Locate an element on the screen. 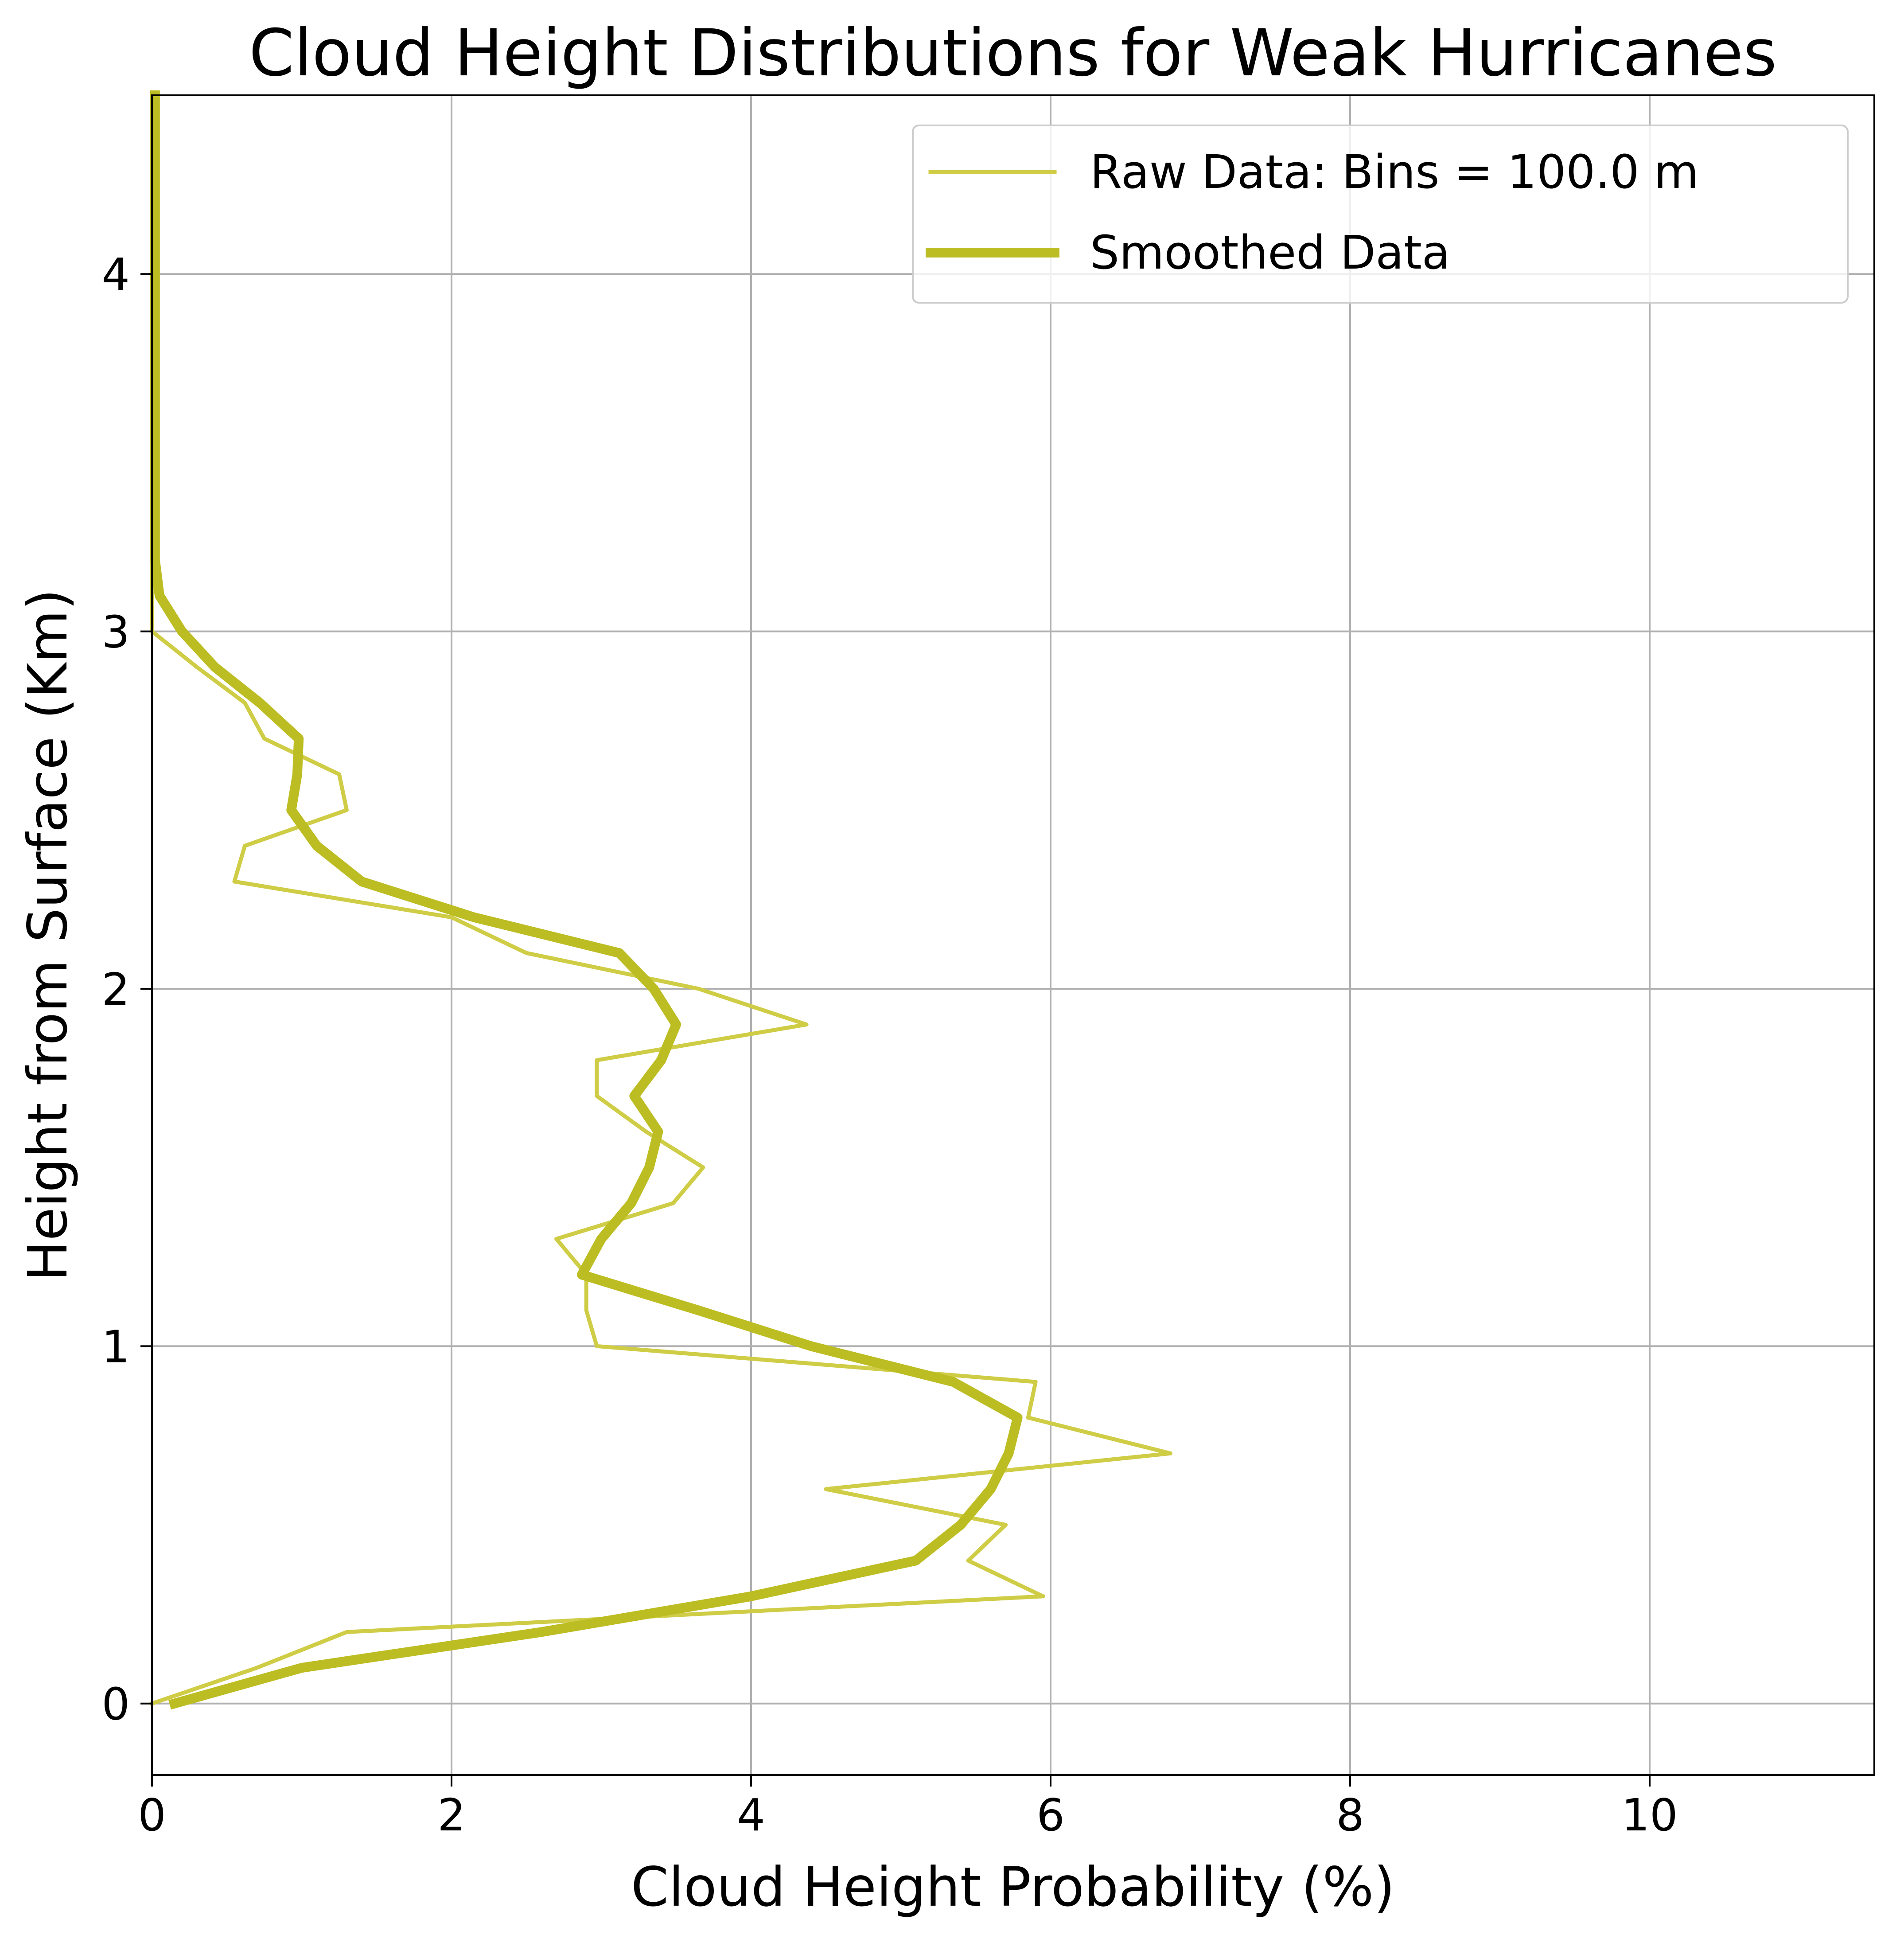 The width and height of the screenshot is (1904, 1939). y-tick-label-0: 0 is located at coordinates (116, 1704).